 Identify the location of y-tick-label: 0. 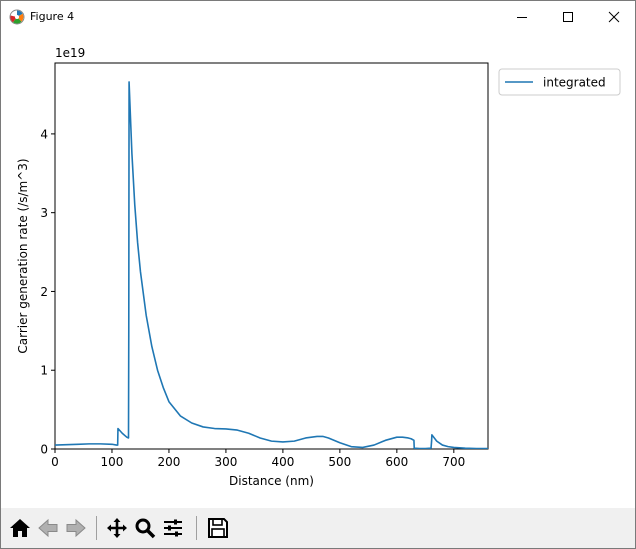
(44, 450).